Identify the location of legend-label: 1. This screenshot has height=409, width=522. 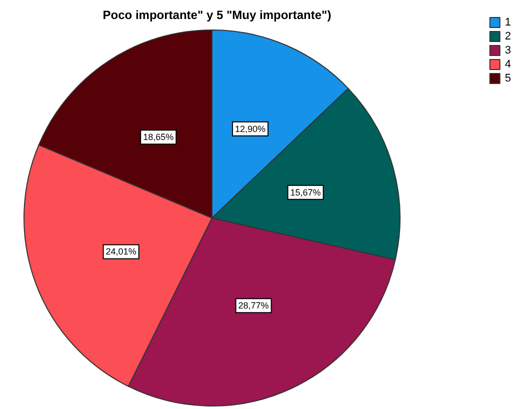
(508, 22).